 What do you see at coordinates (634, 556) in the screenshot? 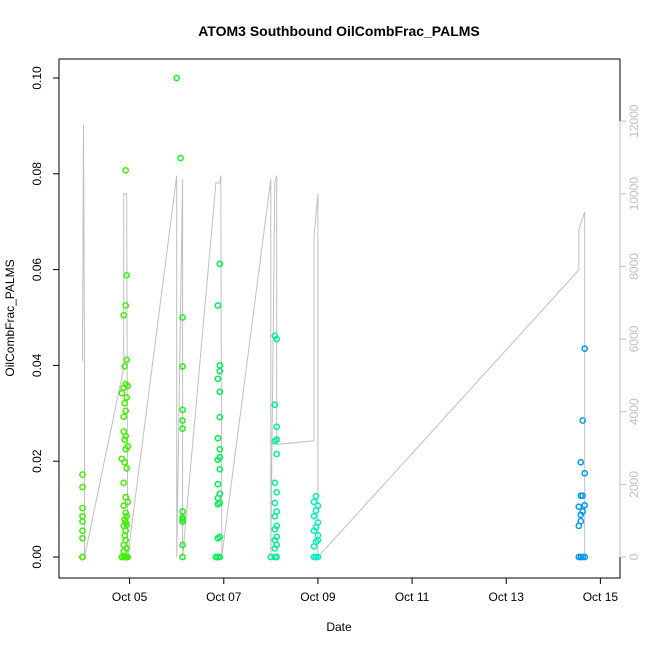
I see `y2-tick-label: 0` at bounding box center [634, 556].